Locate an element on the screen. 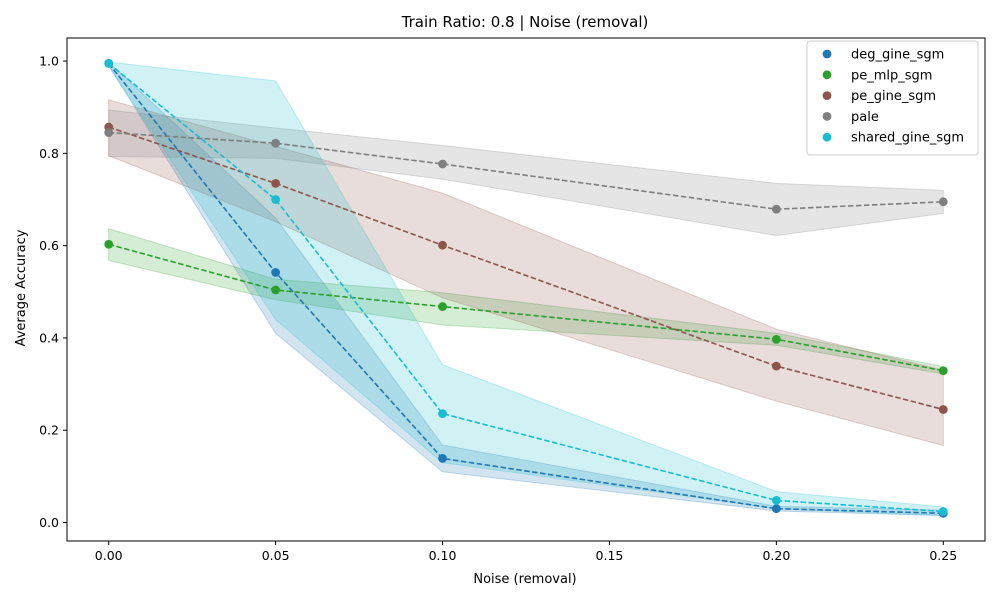 The height and width of the screenshot is (604, 1000). x-tick-label: 0.05 is located at coordinates (276, 555).